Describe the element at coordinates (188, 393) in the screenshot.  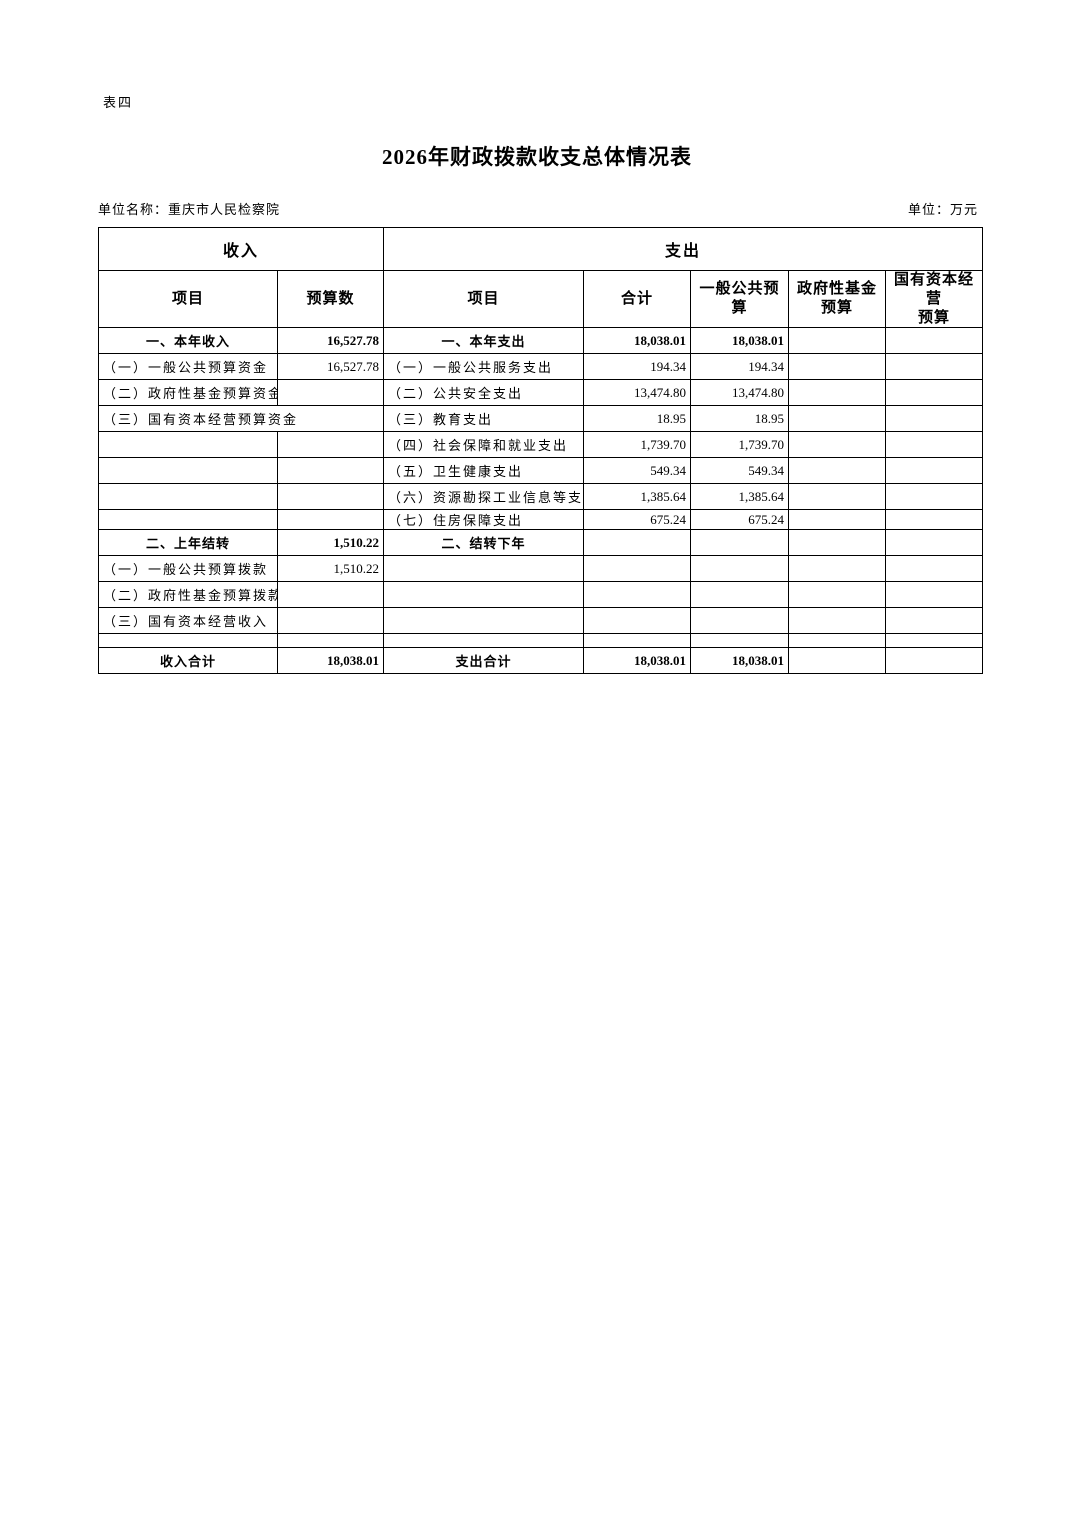
I see `income-item-cell: （二）政府性基金预算资金` at that location.